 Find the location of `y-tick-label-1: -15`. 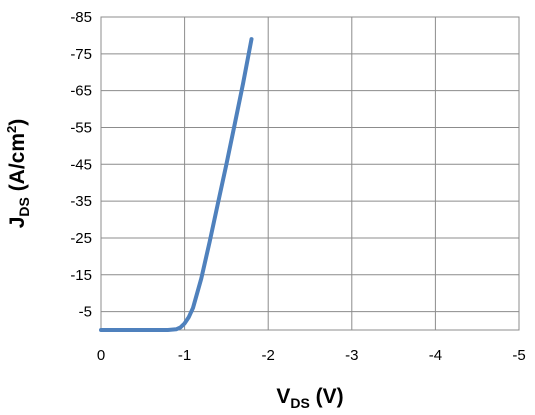

y-tick-label-1: -15 is located at coordinates (81, 275).